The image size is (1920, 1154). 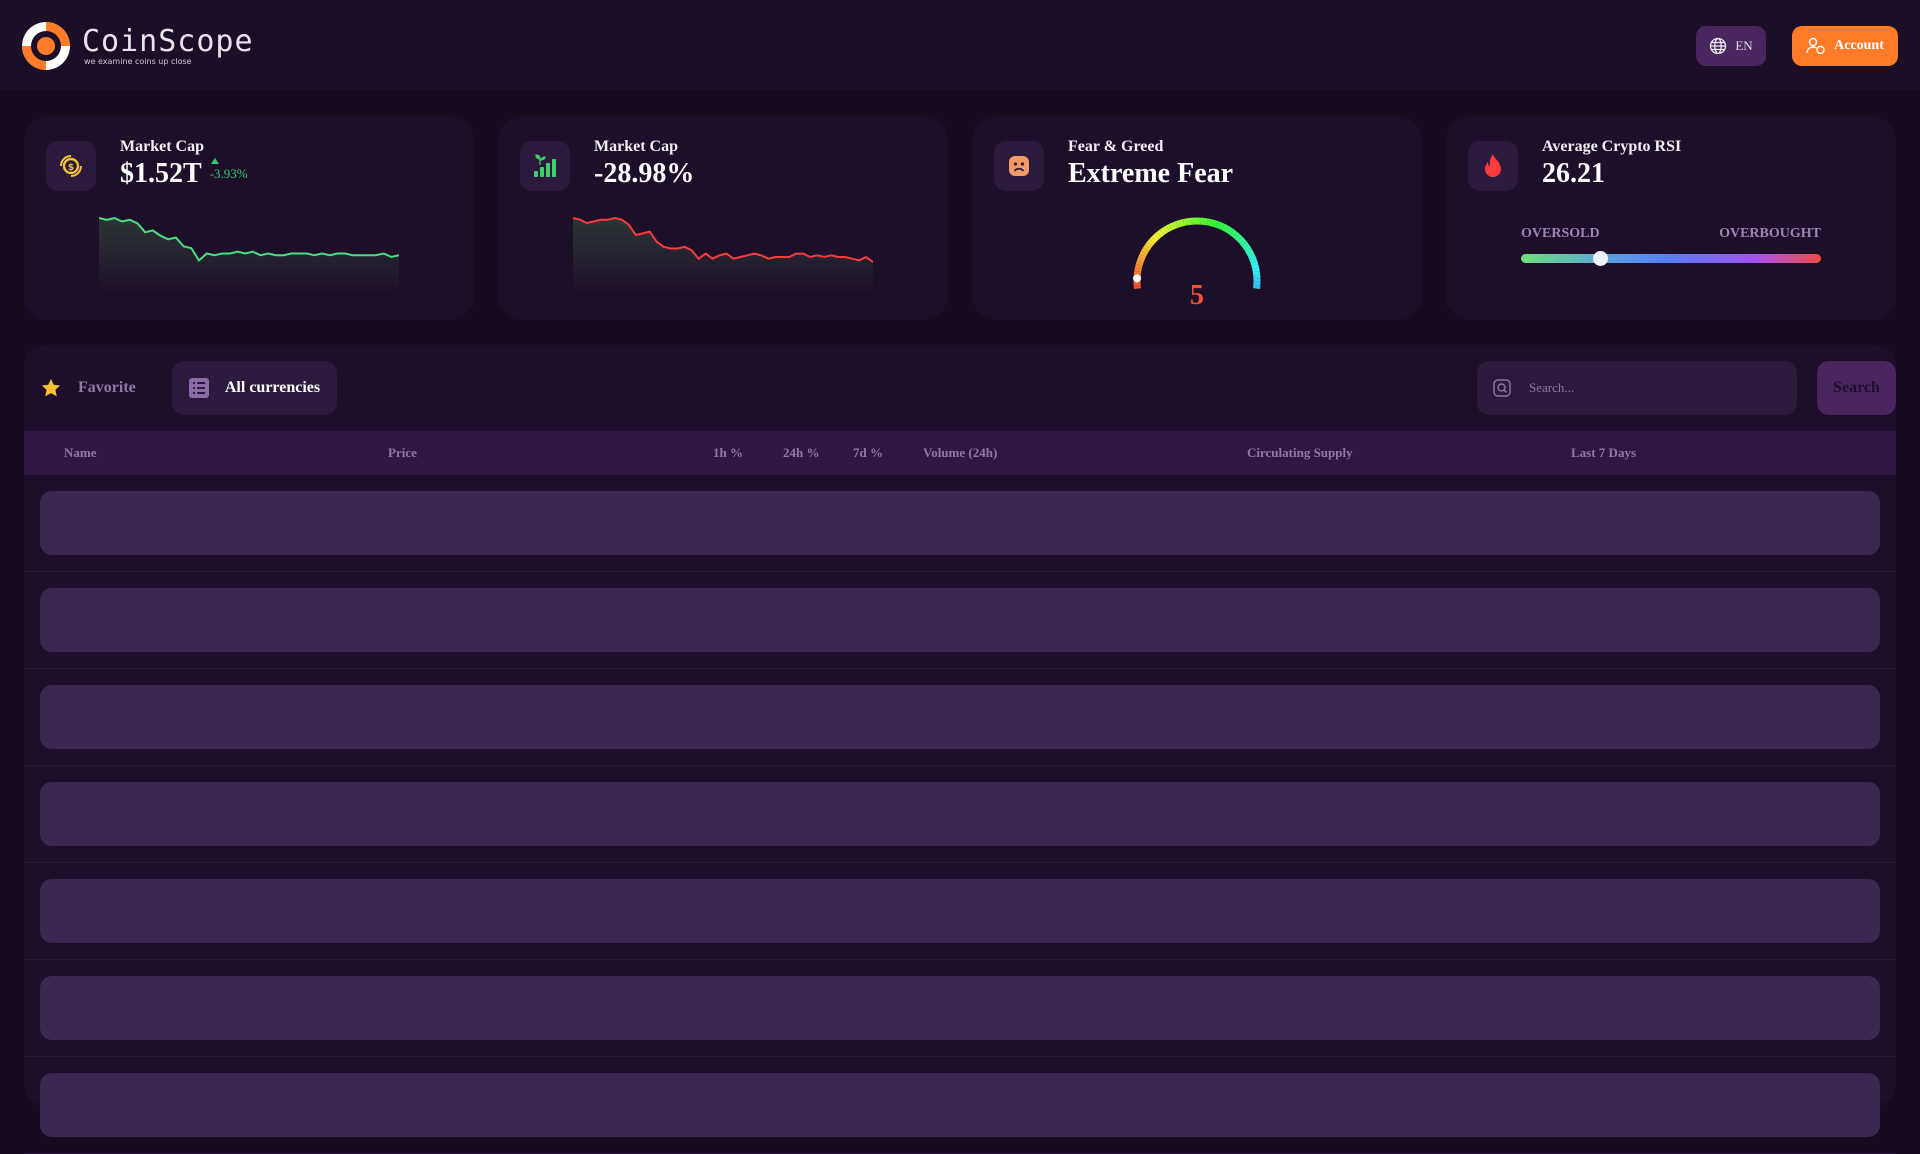 I want to click on rsi-scale, so click(x=1671, y=258).